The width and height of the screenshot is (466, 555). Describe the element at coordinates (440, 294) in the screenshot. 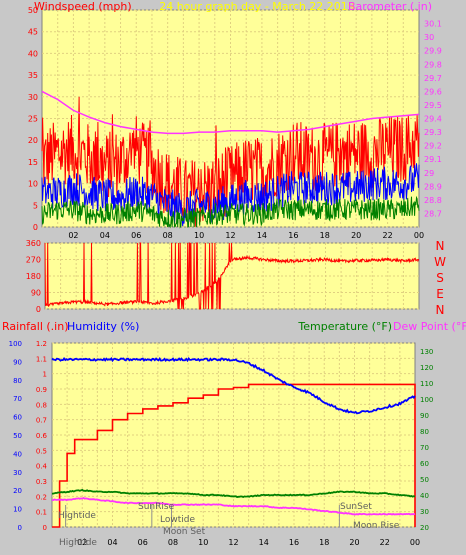

I see `compass-e: E` at that location.